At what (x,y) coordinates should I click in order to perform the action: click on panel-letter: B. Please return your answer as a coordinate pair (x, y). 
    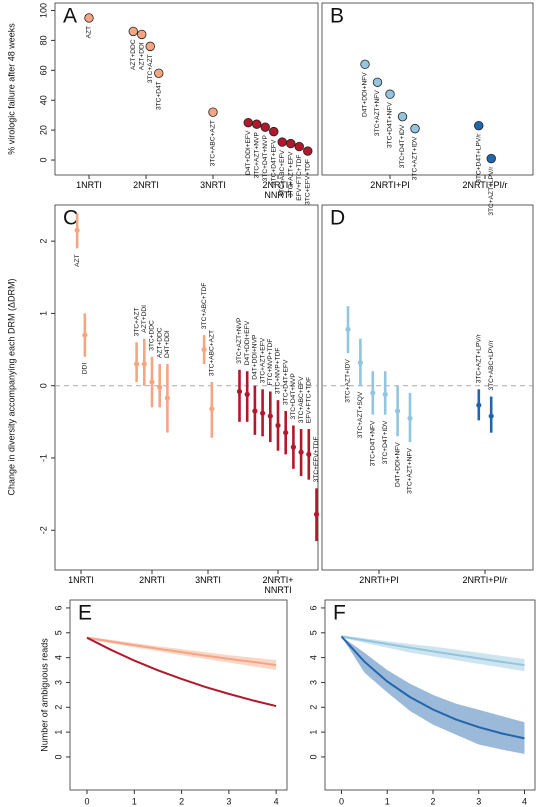
    Looking at the image, I should click on (337, 15).